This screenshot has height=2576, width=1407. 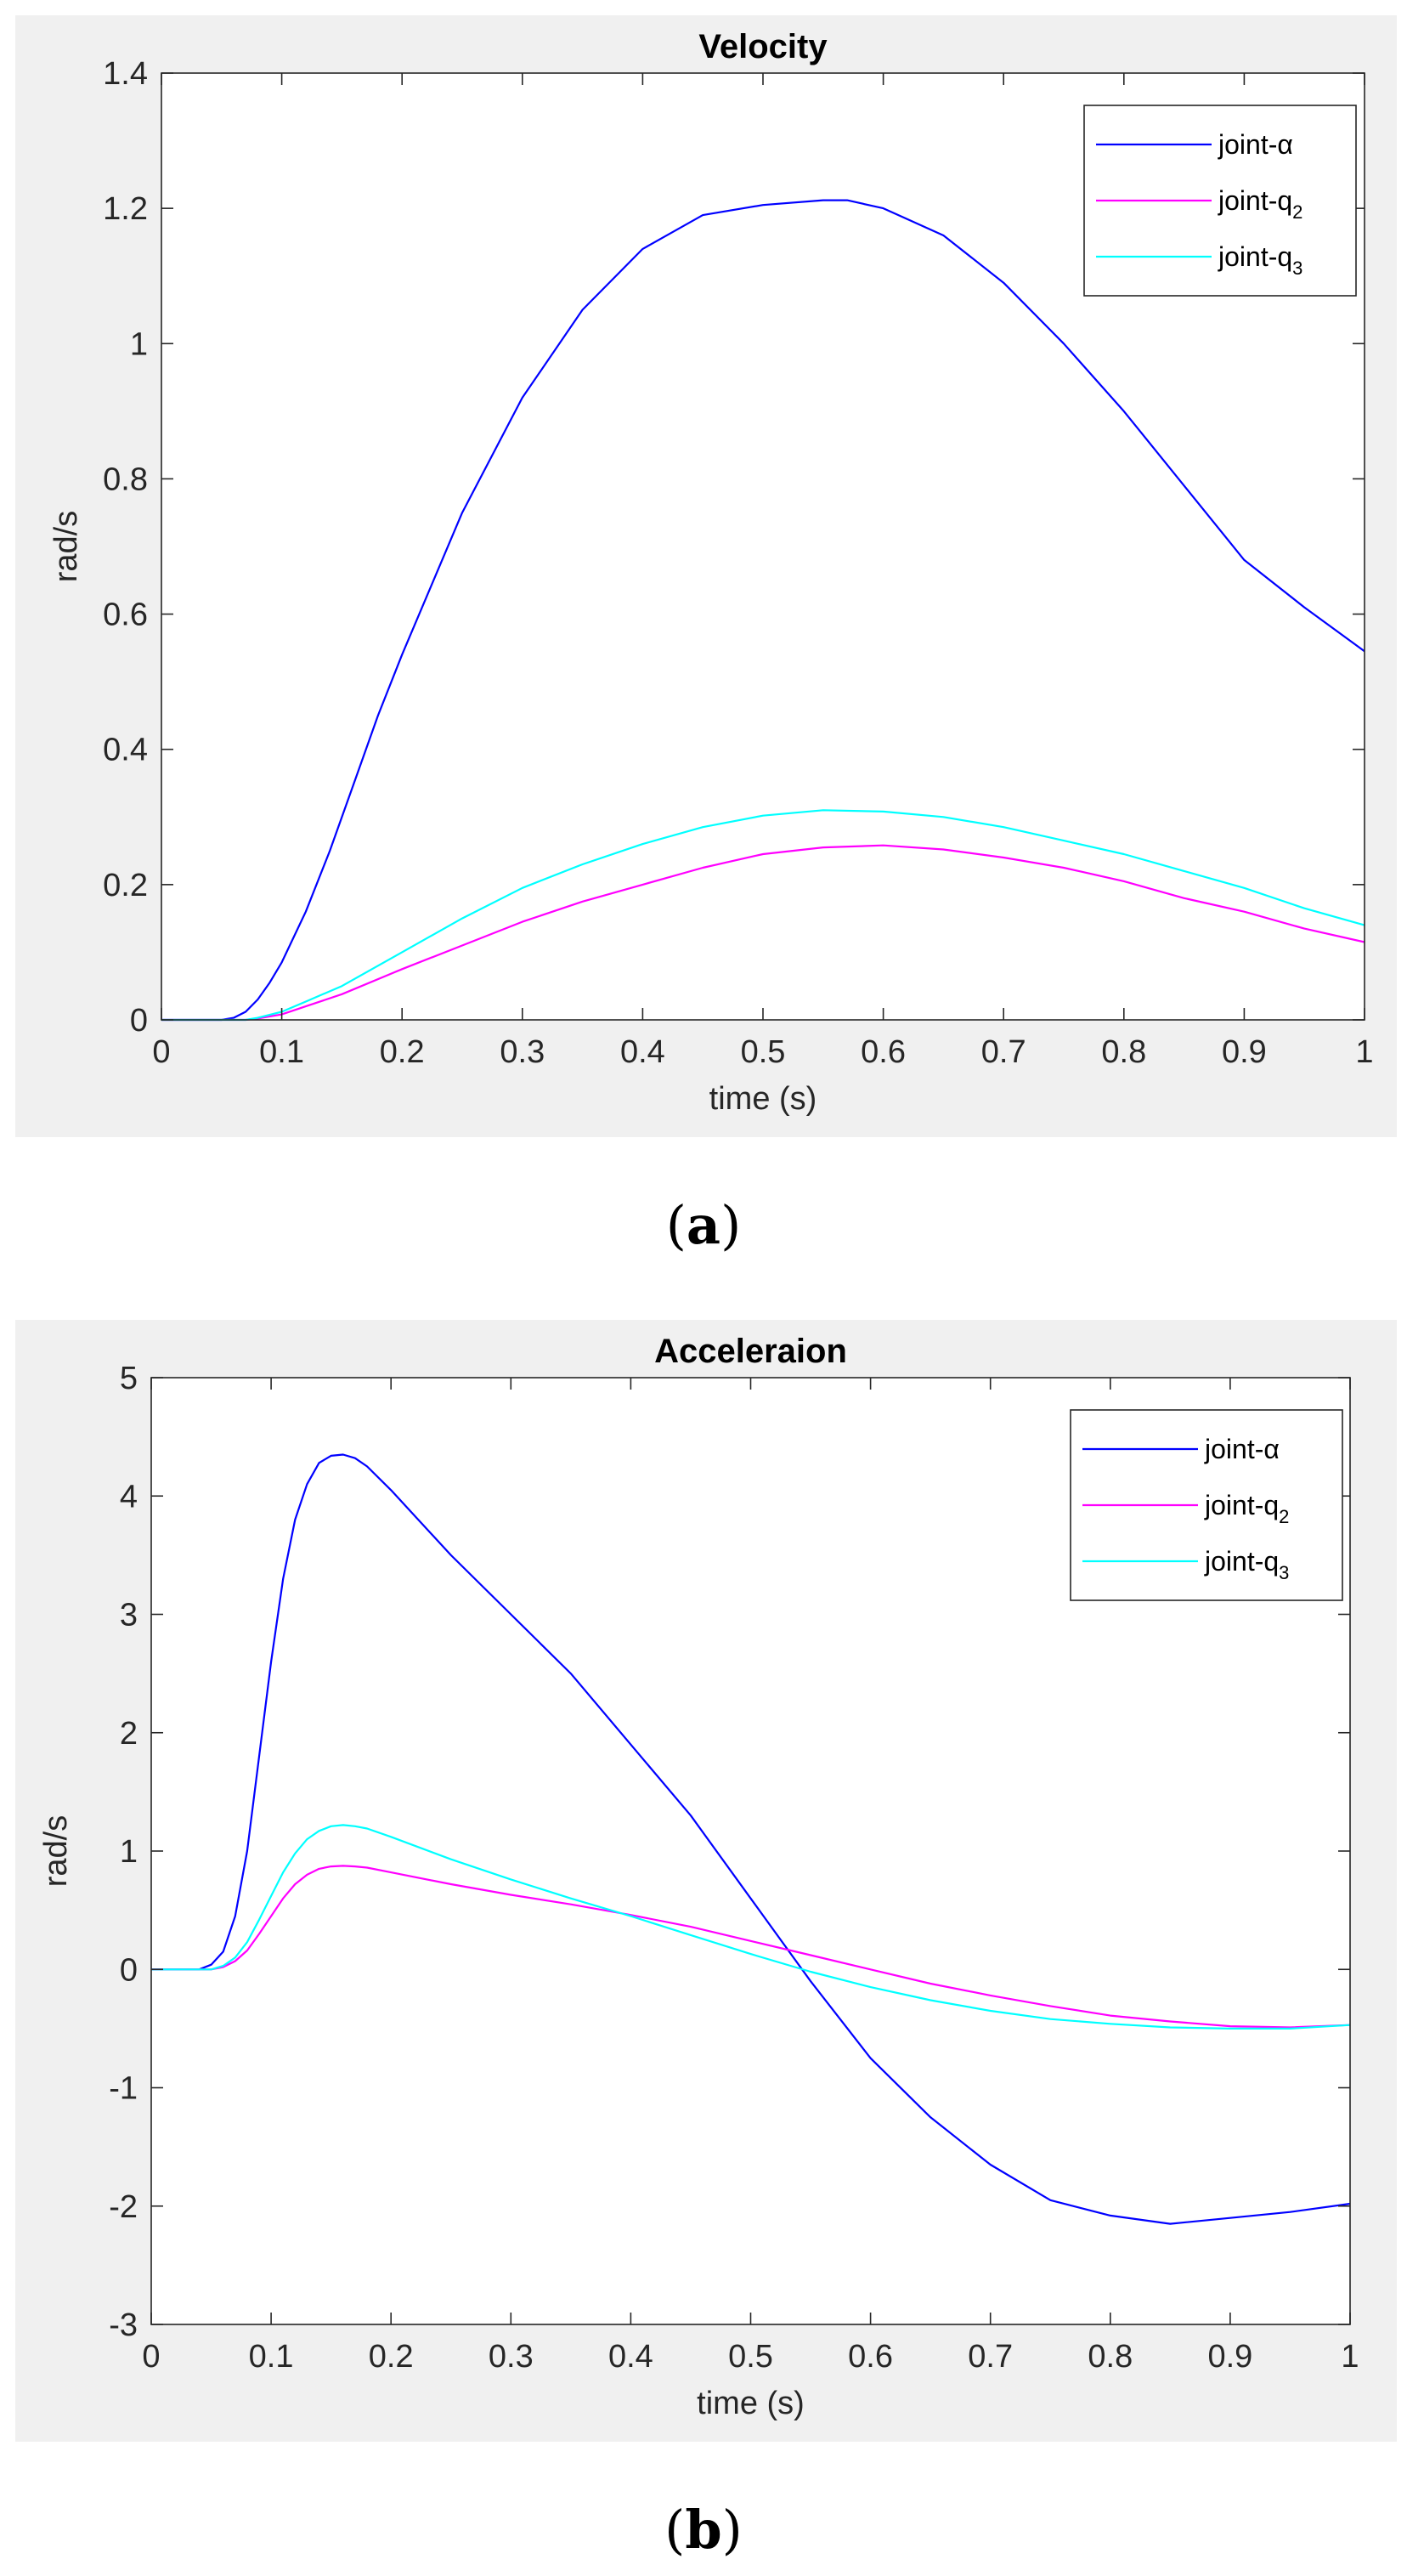 I want to click on chart1-legend-label-1: joint-α, so click(x=1255, y=144).